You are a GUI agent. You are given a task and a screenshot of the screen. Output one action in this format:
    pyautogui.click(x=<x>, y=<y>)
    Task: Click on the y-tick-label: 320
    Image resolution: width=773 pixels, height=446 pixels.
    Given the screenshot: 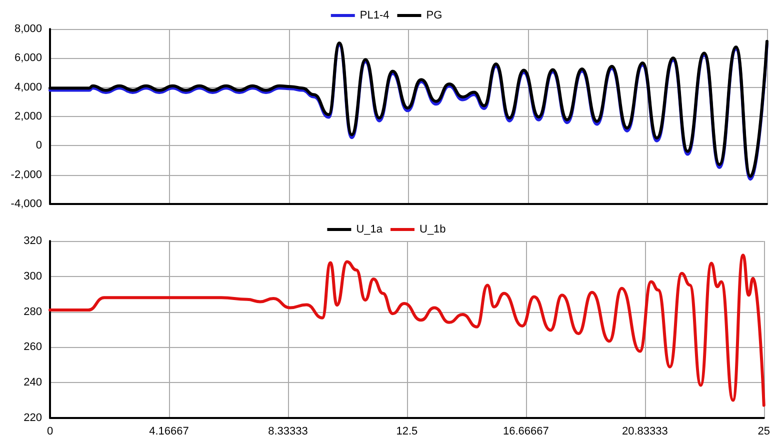 What is the action you would take?
    pyautogui.click(x=33, y=241)
    